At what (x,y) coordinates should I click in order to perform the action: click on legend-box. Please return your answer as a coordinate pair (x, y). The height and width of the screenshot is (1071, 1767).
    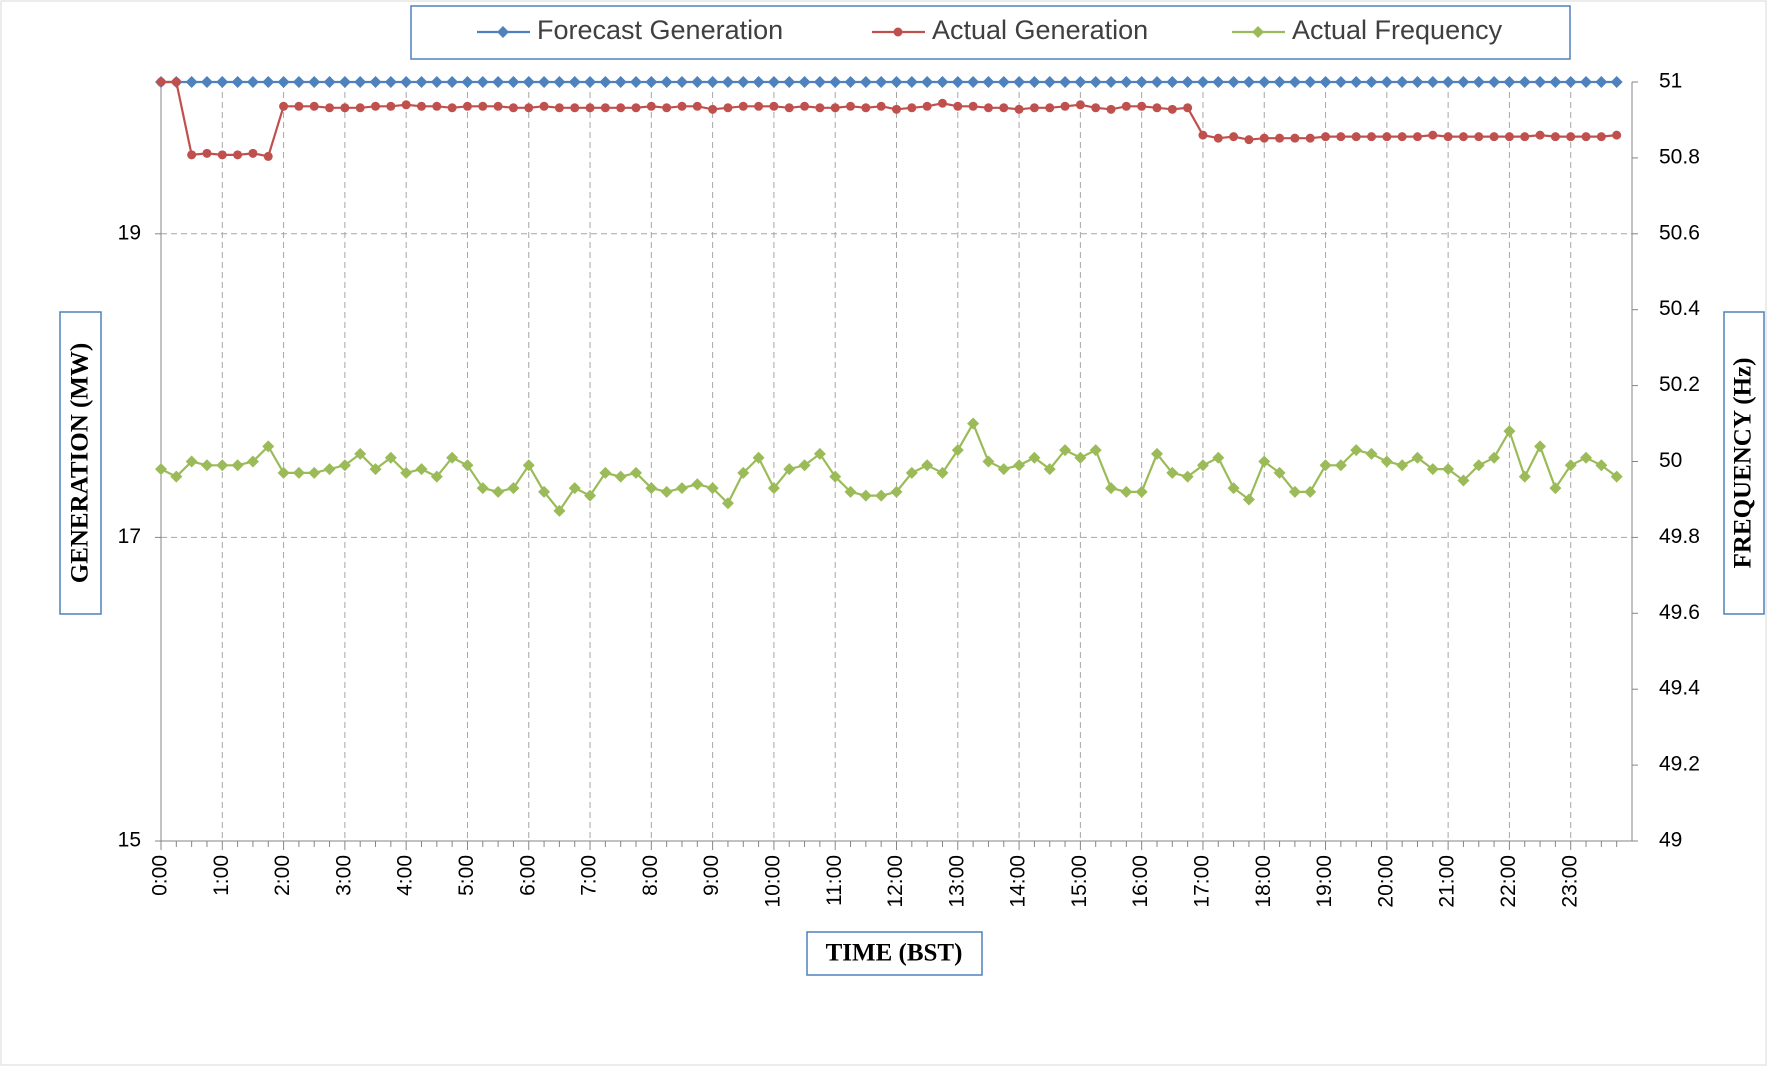
    Looking at the image, I should click on (990, 32).